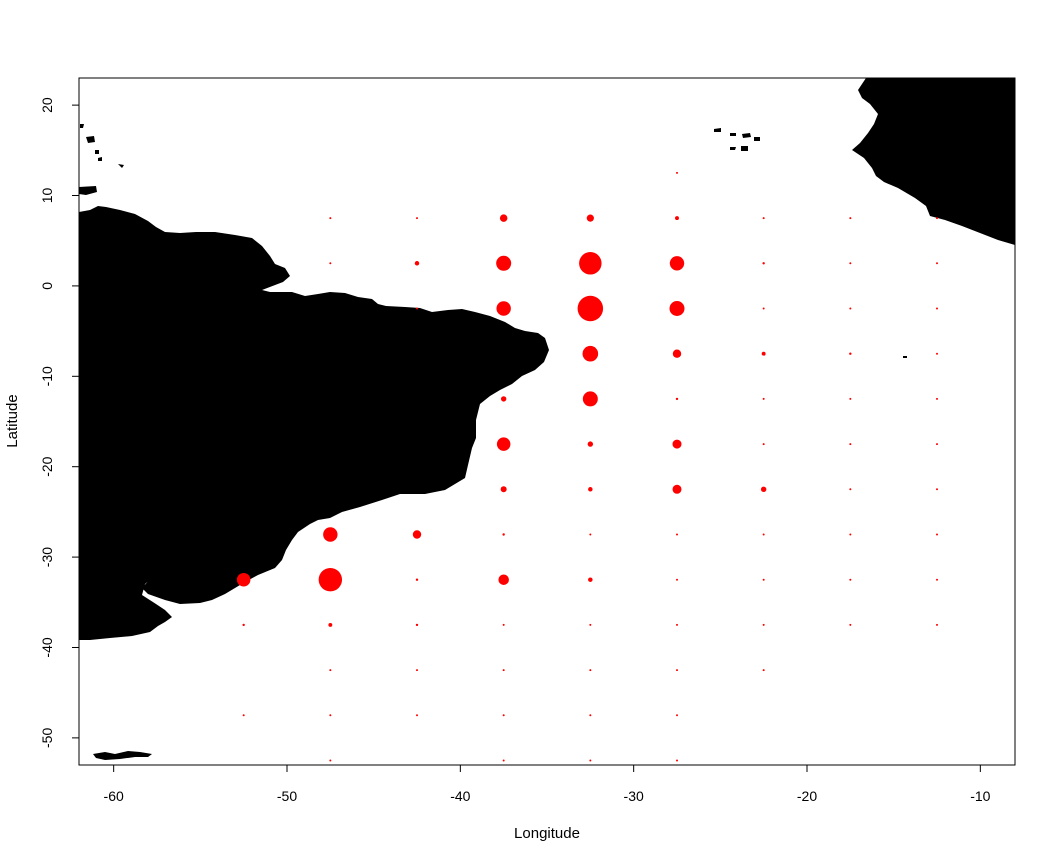 The width and height of the screenshot is (1055, 863). What do you see at coordinates (933, 161) in the screenshot?
I see `land-africa` at bounding box center [933, 161].